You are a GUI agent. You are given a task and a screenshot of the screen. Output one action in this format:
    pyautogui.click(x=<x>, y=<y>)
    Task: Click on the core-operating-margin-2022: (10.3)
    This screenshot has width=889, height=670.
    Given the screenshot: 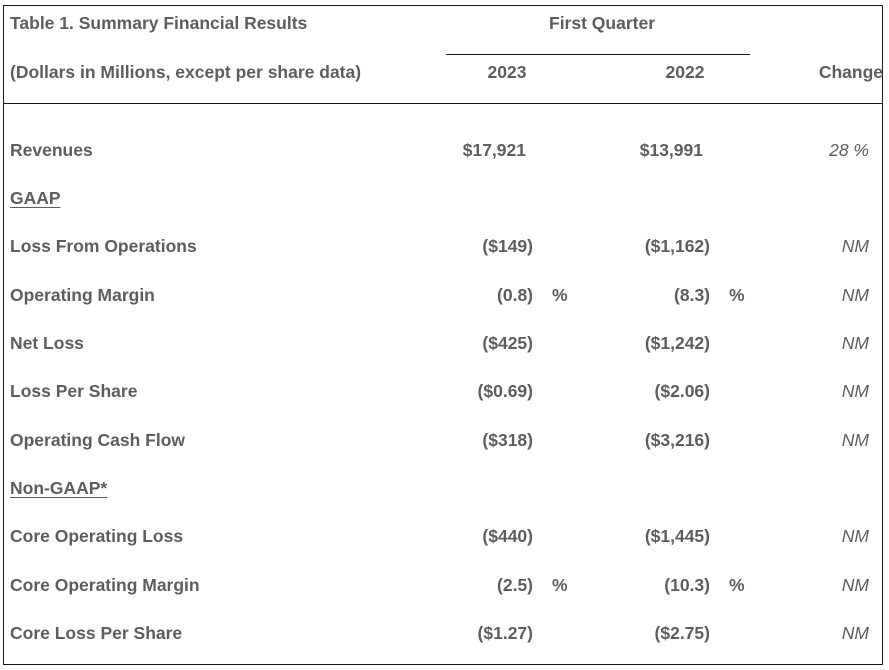 What is the action you would take?
    pyautogui.click(x=687, y=585)
    